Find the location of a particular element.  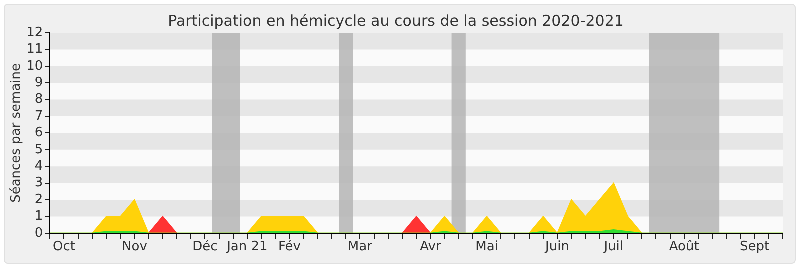

x-tick-label: Mai is located at coordinates (487, 247).